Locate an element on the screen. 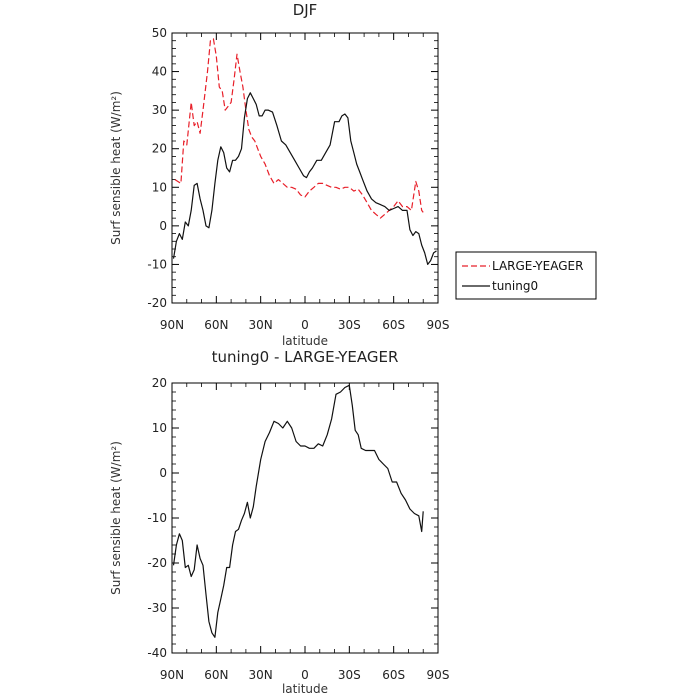 The image size is (700, 700). y-tick-label: 30 is located at coordinates (159, 110).